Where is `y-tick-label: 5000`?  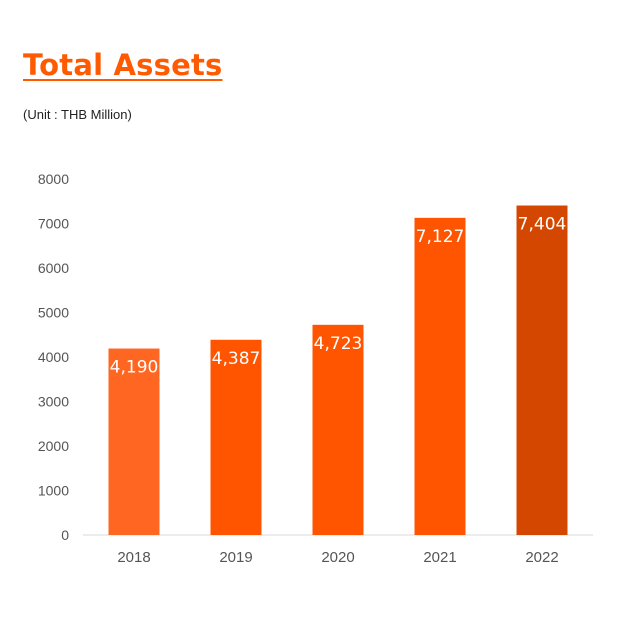 y-tick-label: 5000 is located at coordinates (53, 313).